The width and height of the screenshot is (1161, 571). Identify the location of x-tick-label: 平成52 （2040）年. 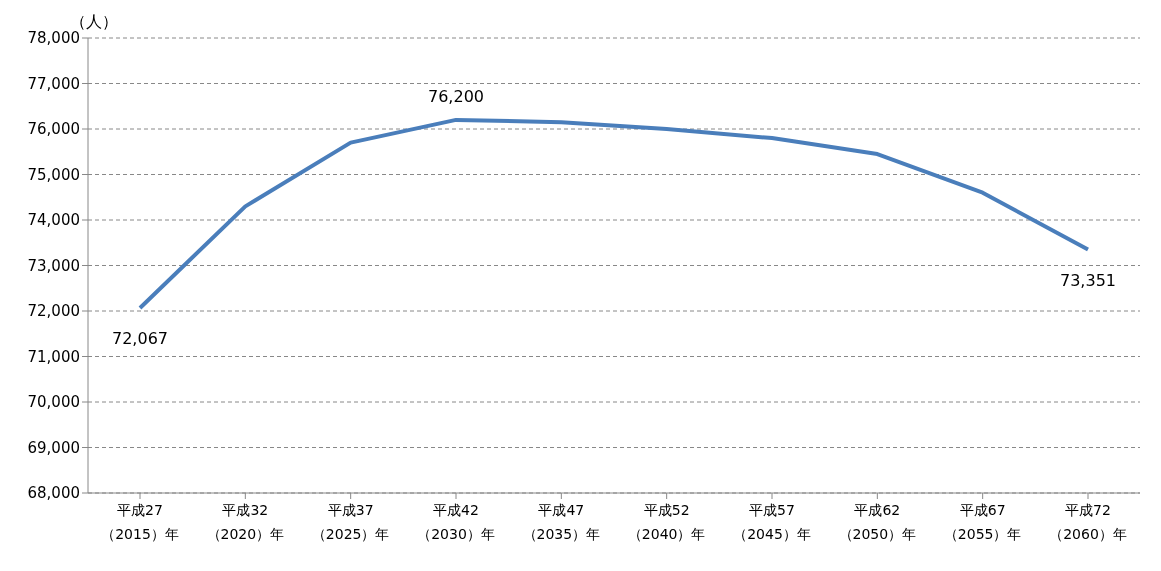
(666, 522).